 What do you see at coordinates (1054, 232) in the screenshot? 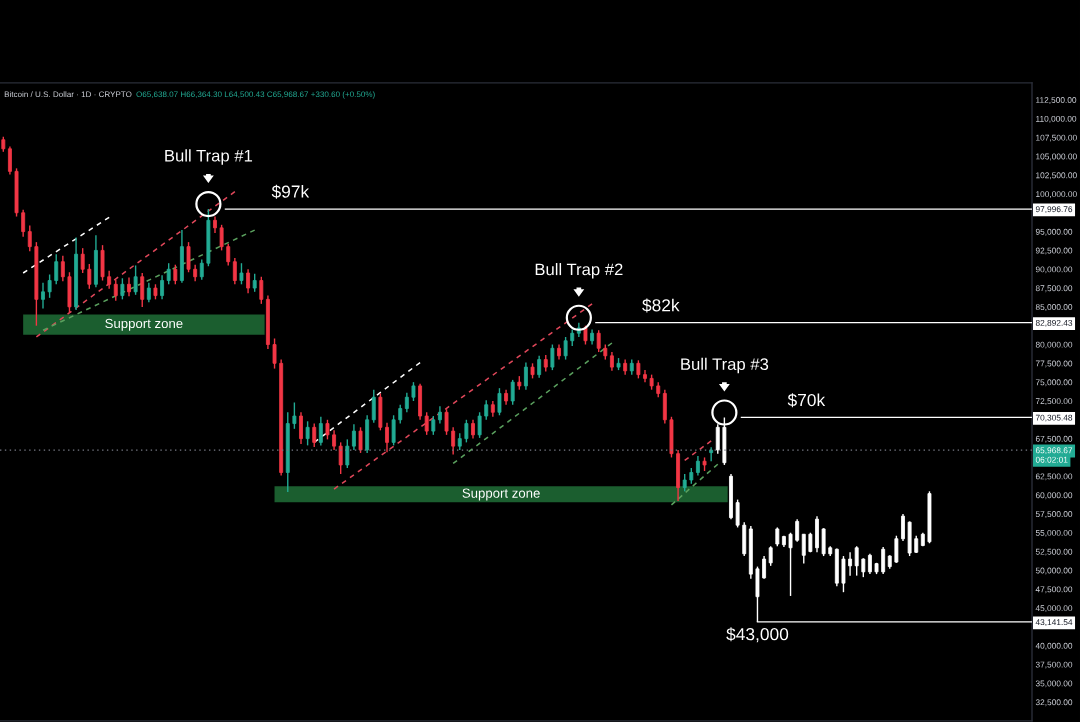
I see `y-tick-label: 95,000.00` at bounding box center [1054, 232].